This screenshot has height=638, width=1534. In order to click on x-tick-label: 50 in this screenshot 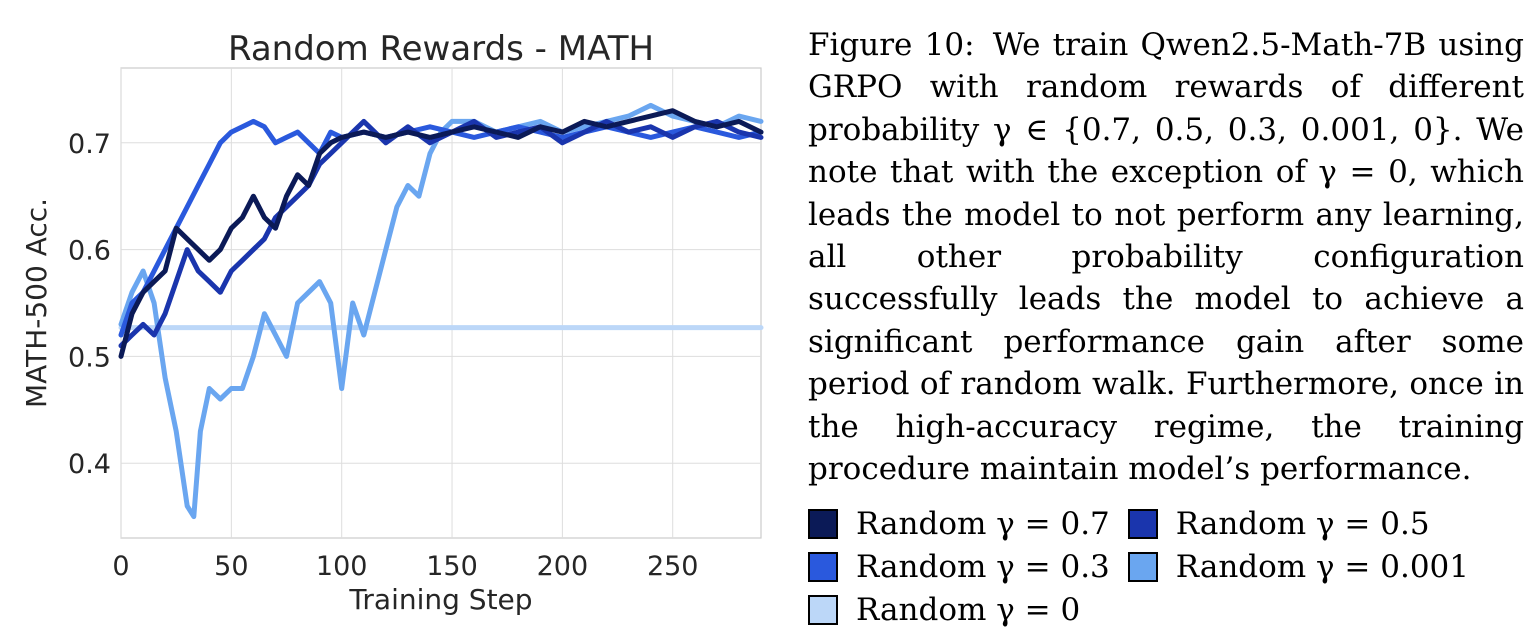, I will do `click(231, 566)`.